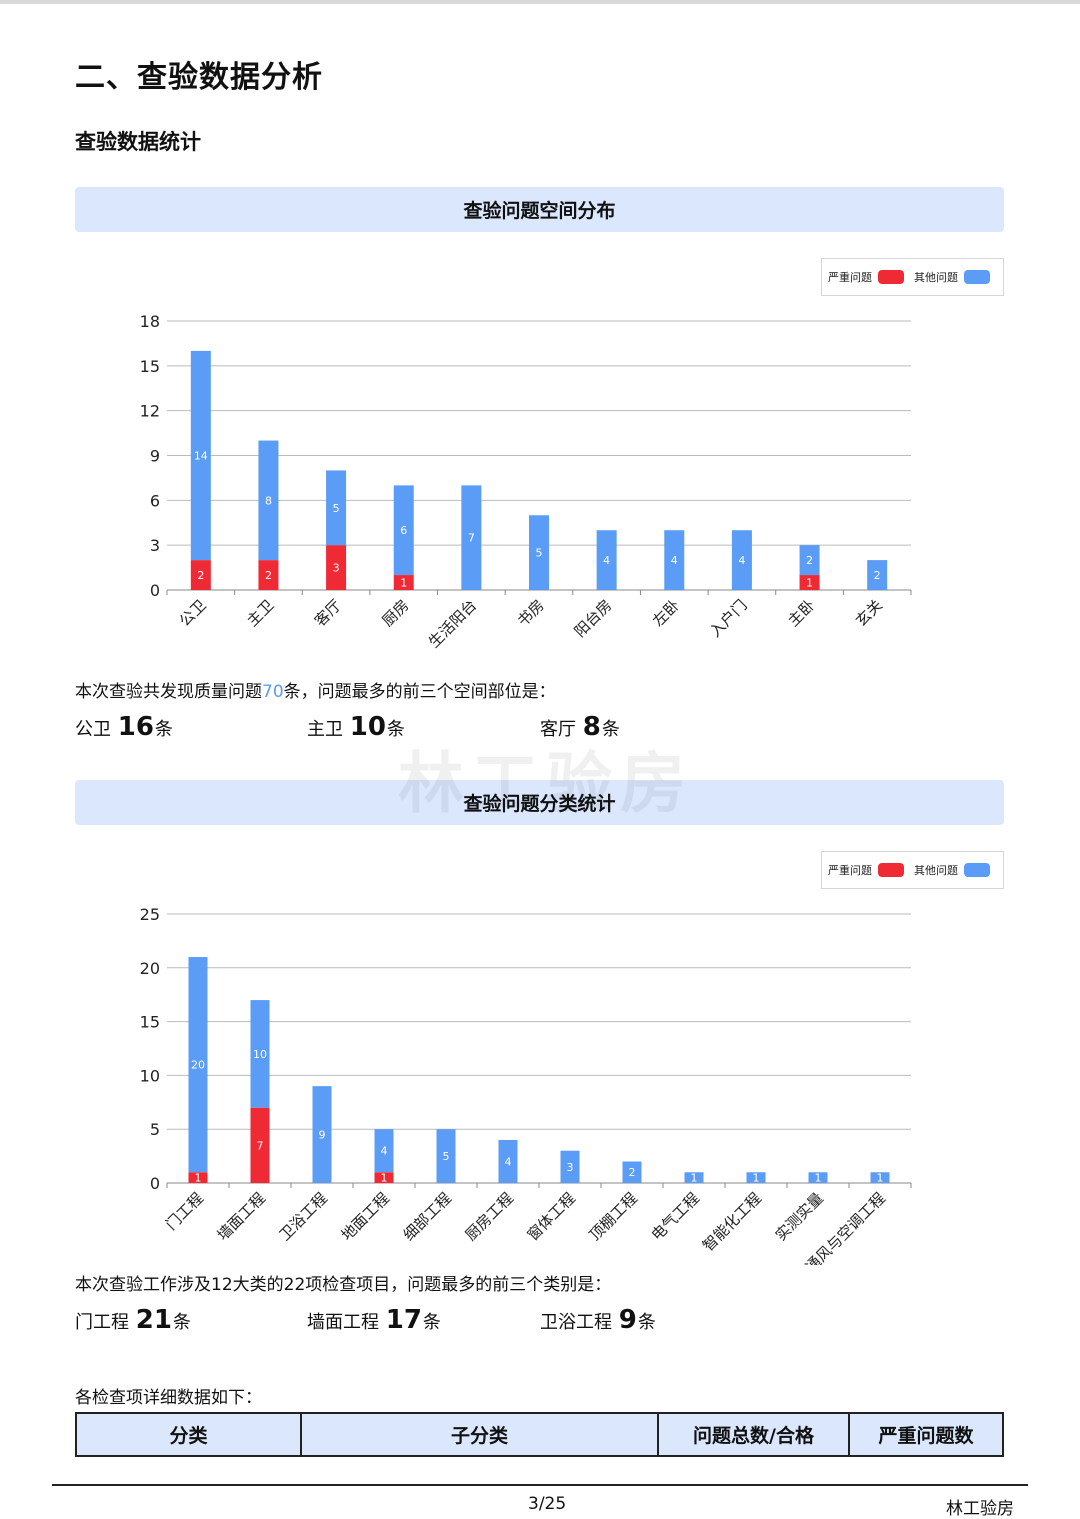 This screenshot has height=1519, width=1080. I want to click on x-category-label: 主卧, so click(801, 613).